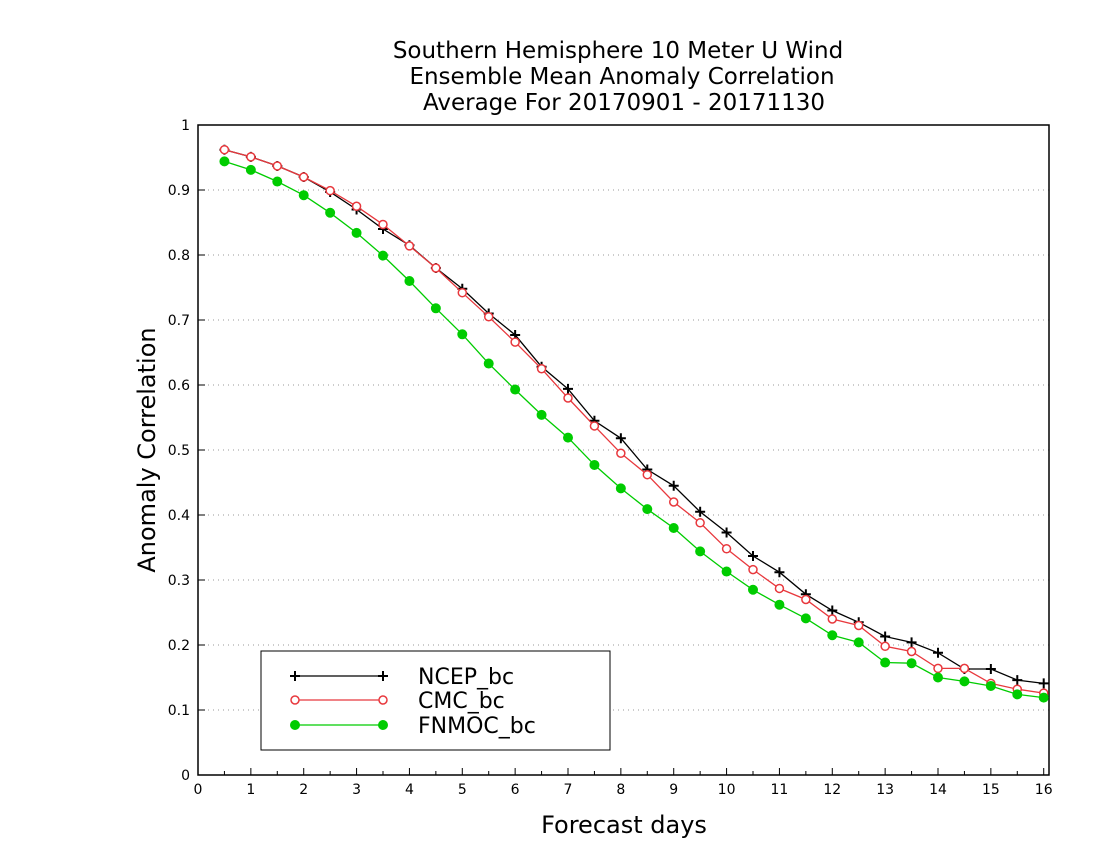 The height and width of the screenshot is (850, 1100). I want to click on y-tick-label: 0, so click(185, 776).